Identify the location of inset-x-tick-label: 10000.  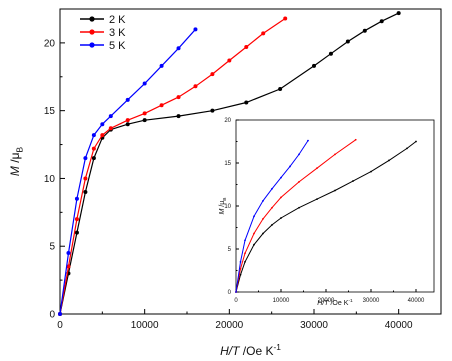
(281, 301).